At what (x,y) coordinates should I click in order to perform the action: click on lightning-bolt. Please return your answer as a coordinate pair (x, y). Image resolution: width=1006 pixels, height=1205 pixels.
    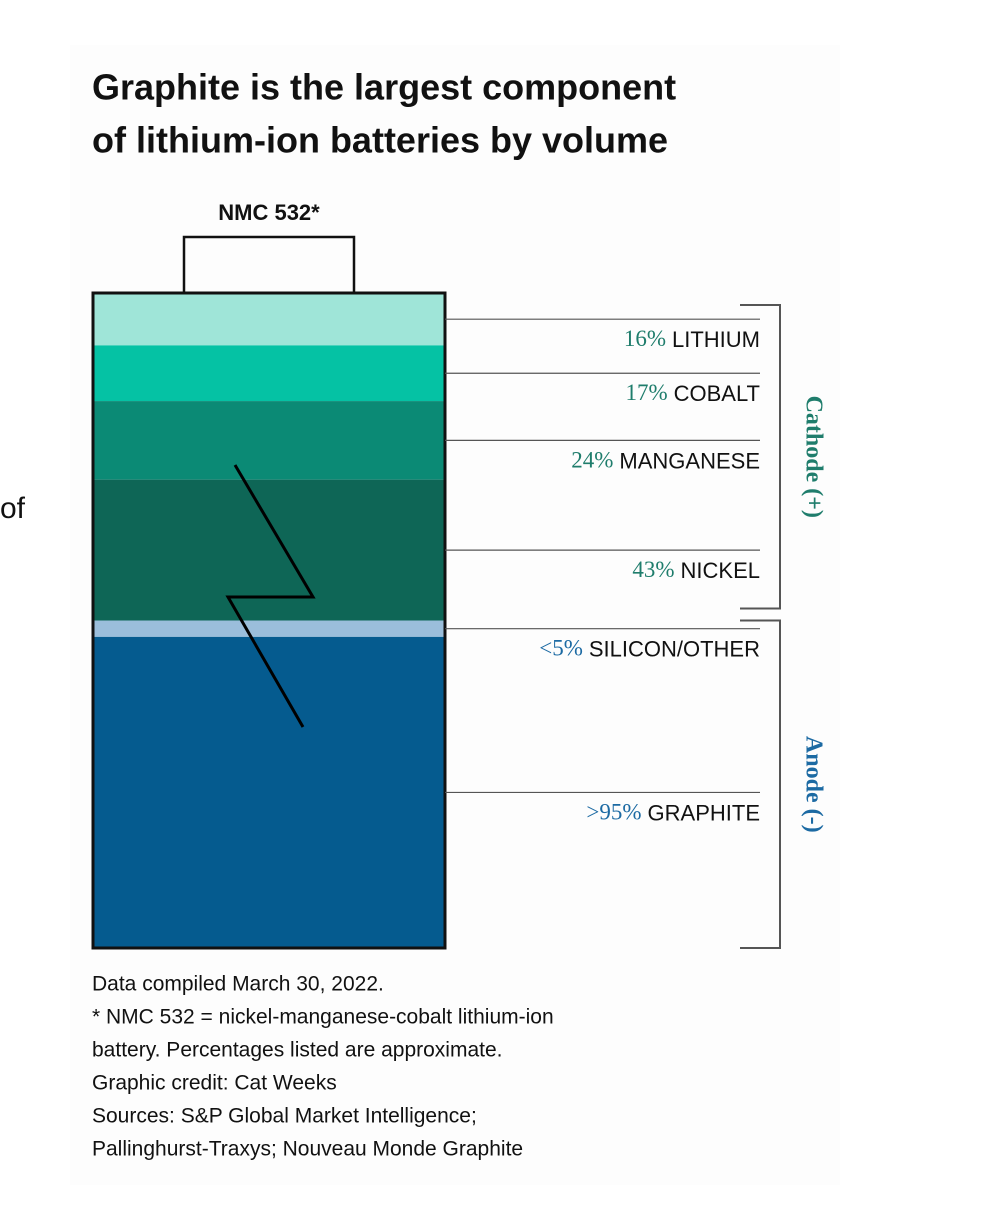
    Looking at the image, I should click on (270, 596).